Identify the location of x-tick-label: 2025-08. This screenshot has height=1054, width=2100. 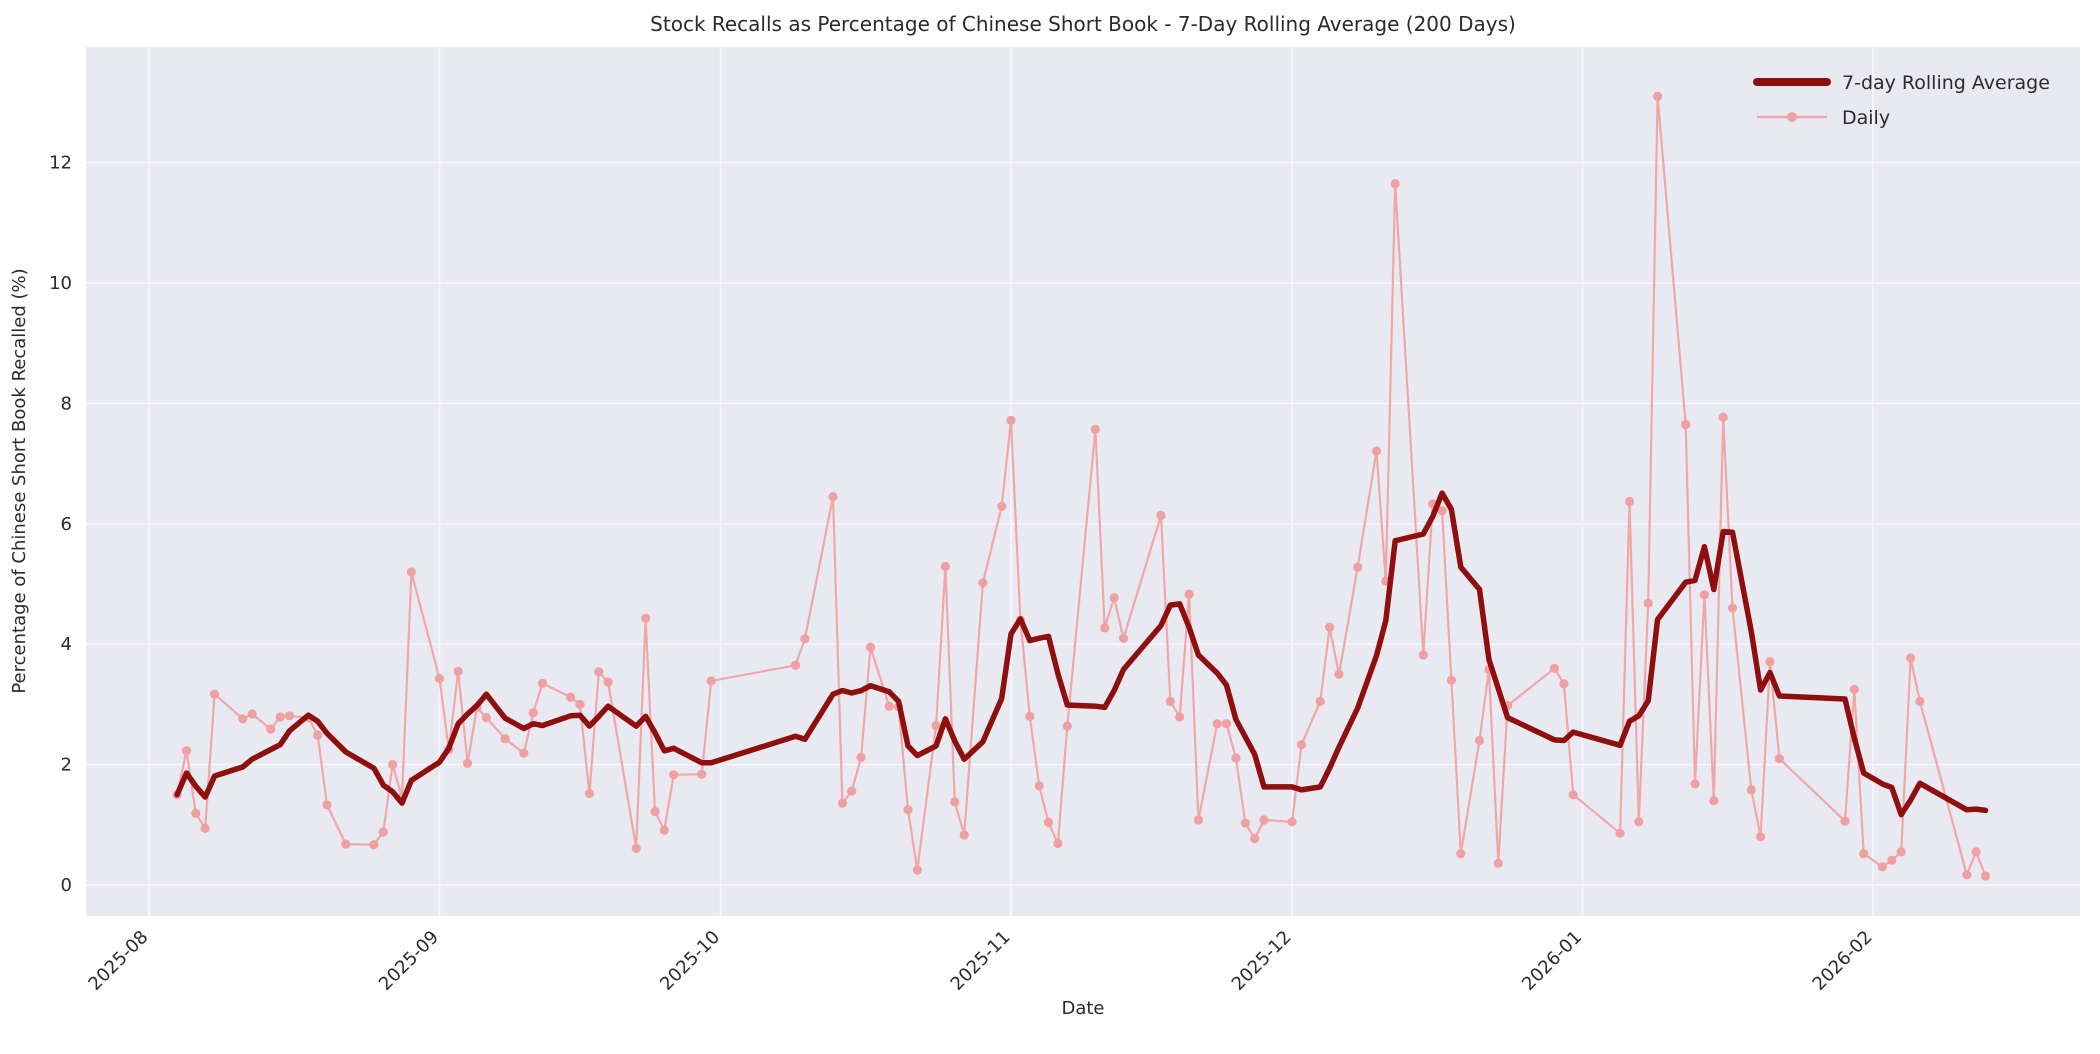
(118, 961).